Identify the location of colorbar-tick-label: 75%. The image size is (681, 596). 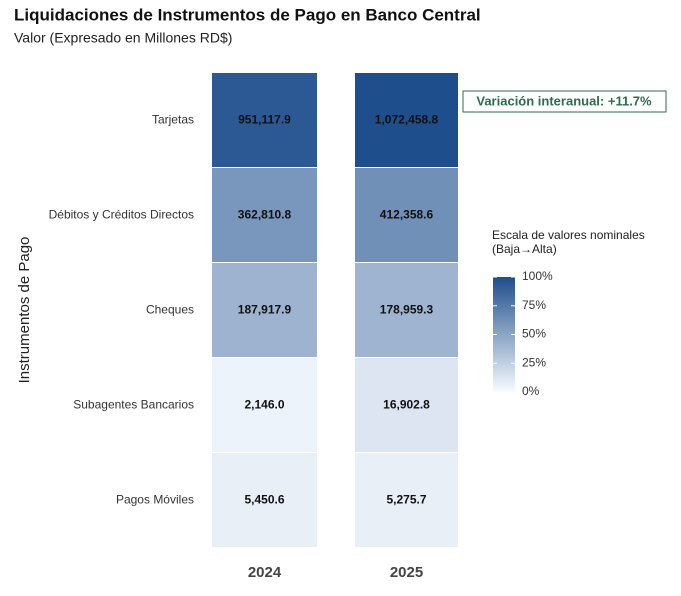
(534, 305).